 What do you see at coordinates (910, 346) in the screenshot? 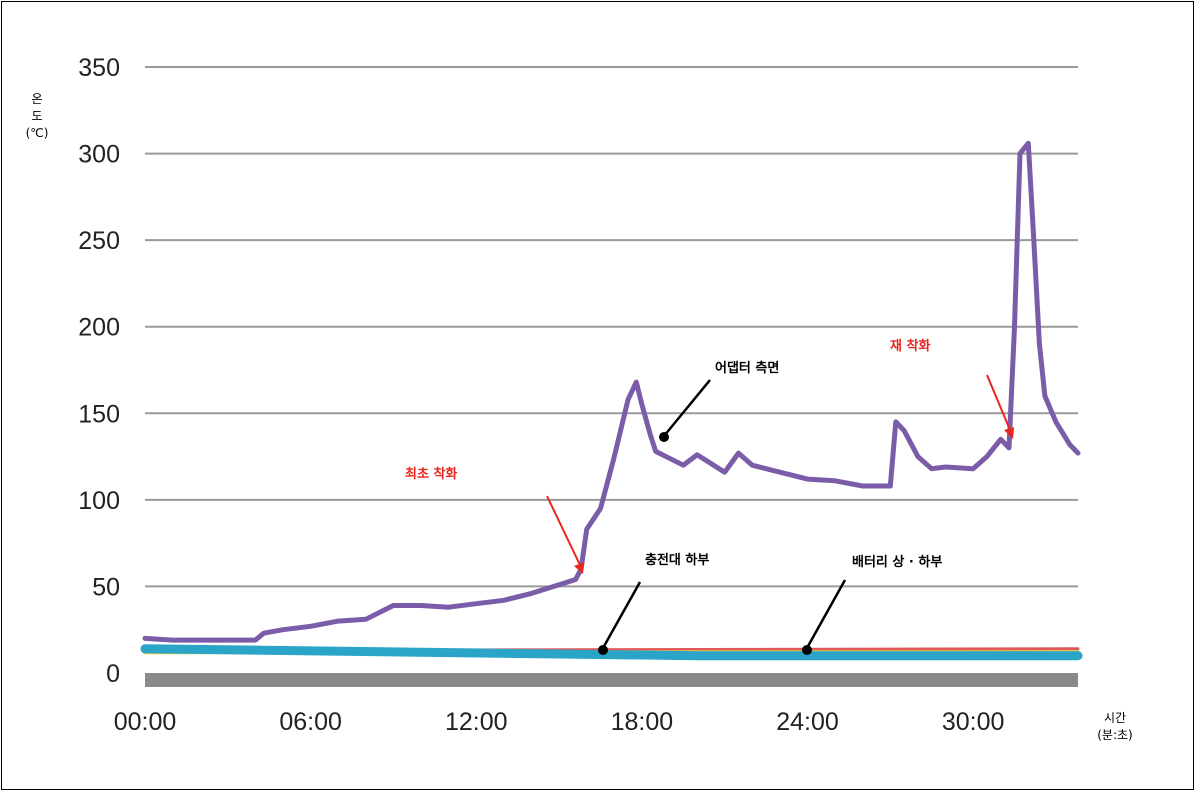
I see `annotation-reignition-label: 재 착화` at bounding box center [910, 346].